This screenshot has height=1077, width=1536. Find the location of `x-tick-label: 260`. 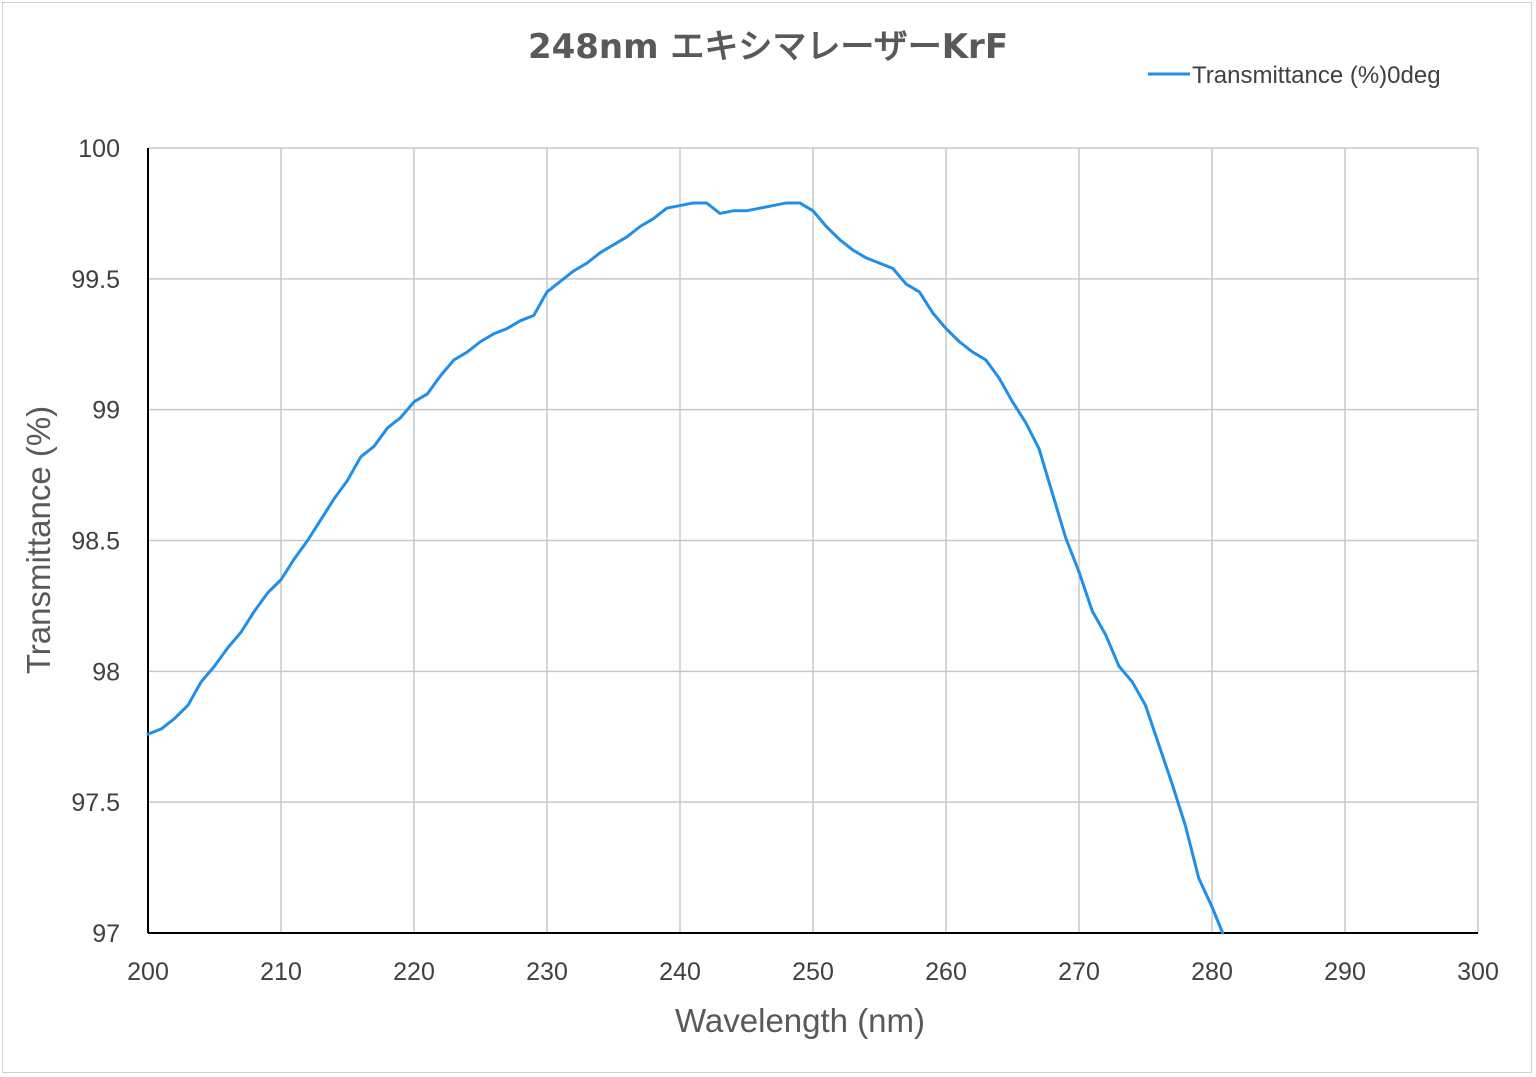

x-tick-label: 260 is located at coordinates (946, 972).